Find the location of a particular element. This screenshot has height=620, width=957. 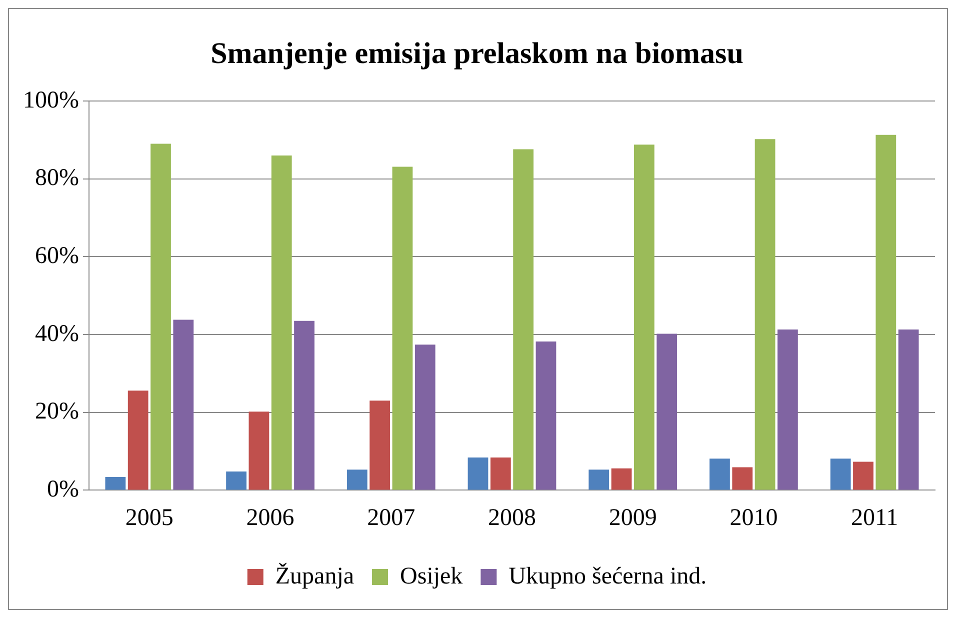

legend-label: Osijek is located at coordinates (431, 576).